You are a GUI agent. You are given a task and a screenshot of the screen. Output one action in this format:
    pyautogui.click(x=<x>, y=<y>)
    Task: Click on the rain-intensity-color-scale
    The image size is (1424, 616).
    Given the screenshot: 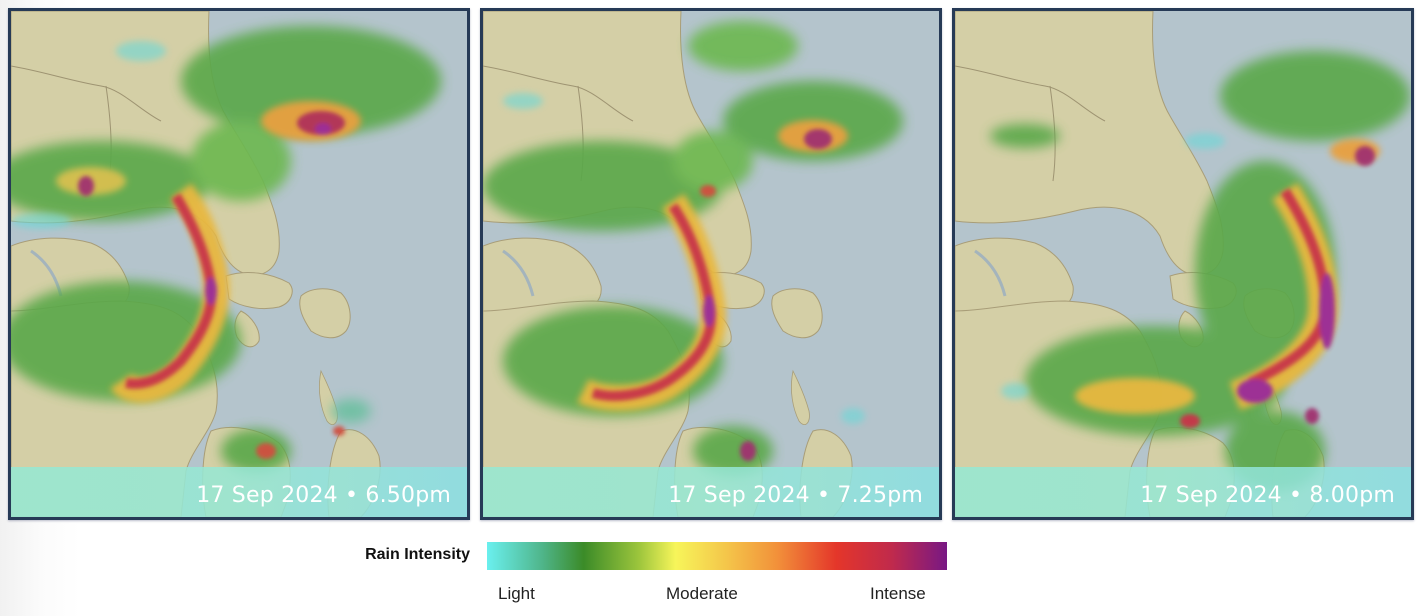 What is the action you would take?
    pyautogui.click(x=717, y=556)
    